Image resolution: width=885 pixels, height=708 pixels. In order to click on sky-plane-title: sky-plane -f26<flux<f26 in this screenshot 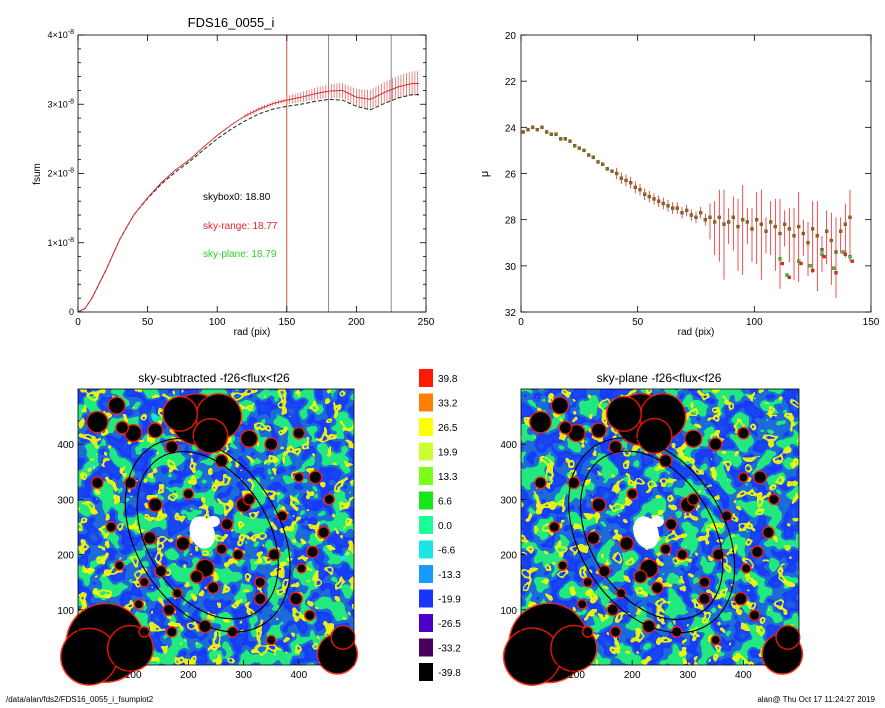, I will do `click(659, 378)`.